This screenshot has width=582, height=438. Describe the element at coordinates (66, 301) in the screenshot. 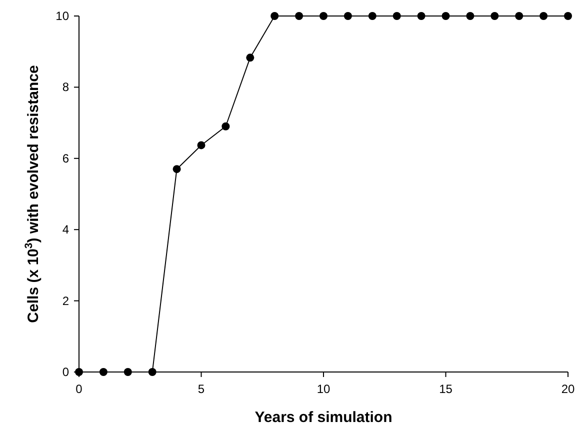

I see `y-tick-label: 2` at that location.